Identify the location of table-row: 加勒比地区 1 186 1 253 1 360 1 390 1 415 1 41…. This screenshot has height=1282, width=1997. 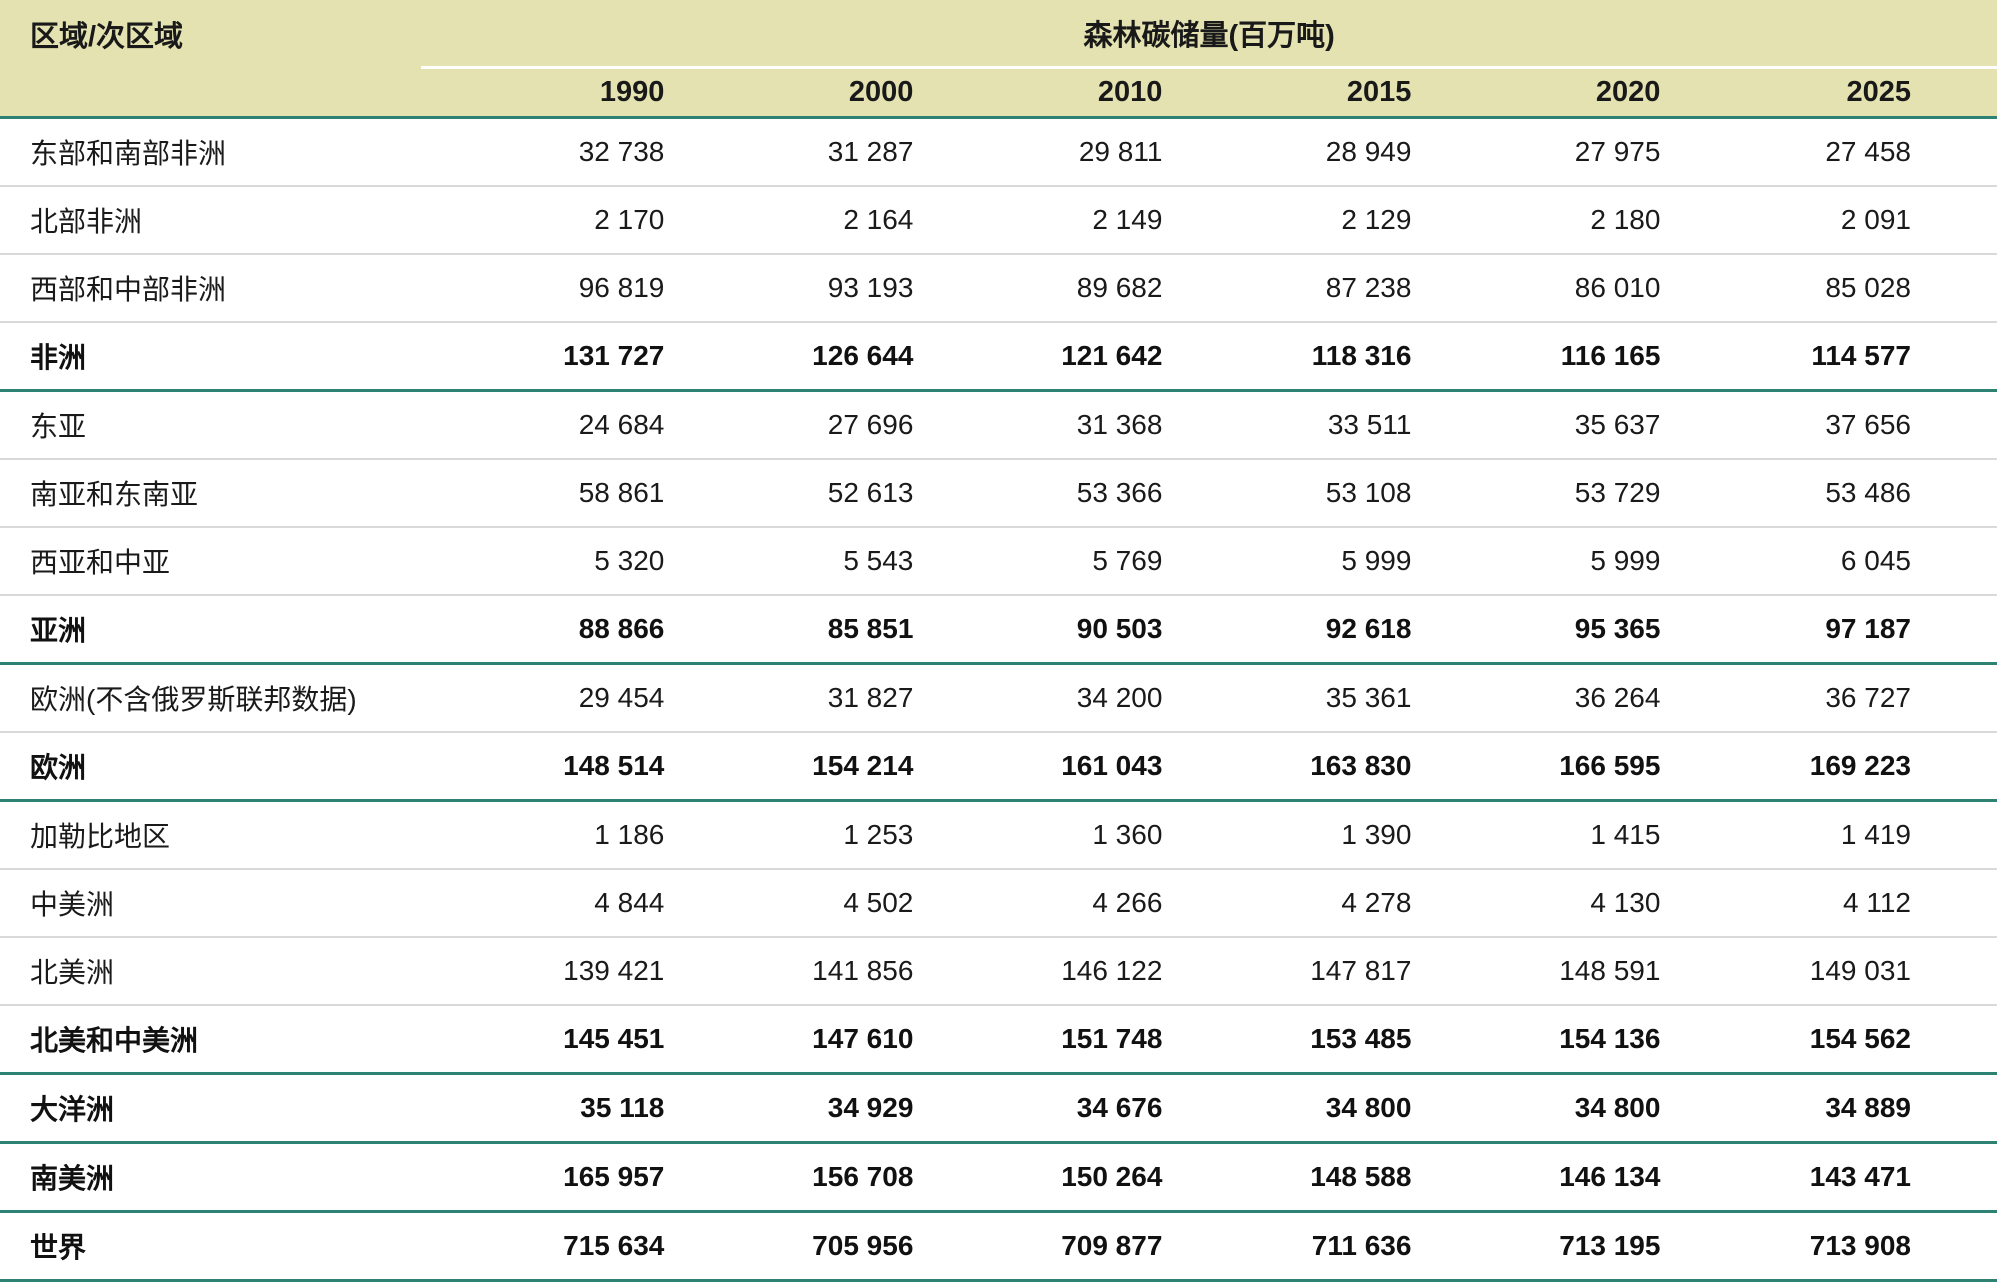
(998, 835).